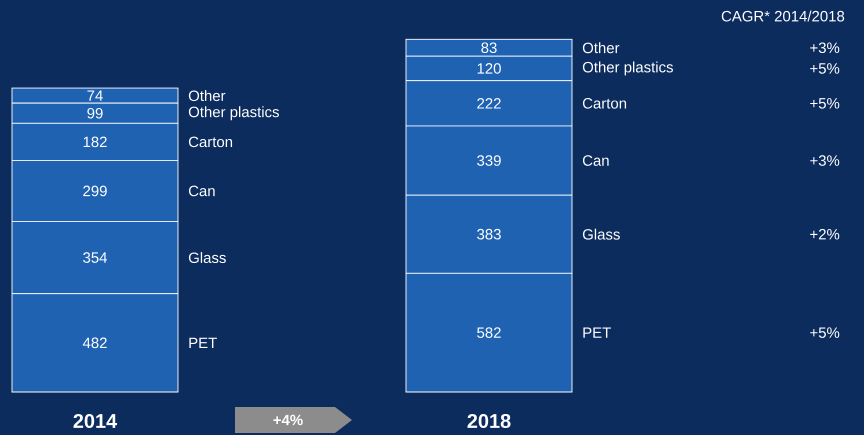 This screenshot has width=864, height=435. What do you see at coordinates (201, 191) in the screenshot?
I see `series-label: Can` at bounding box center [201, 191].